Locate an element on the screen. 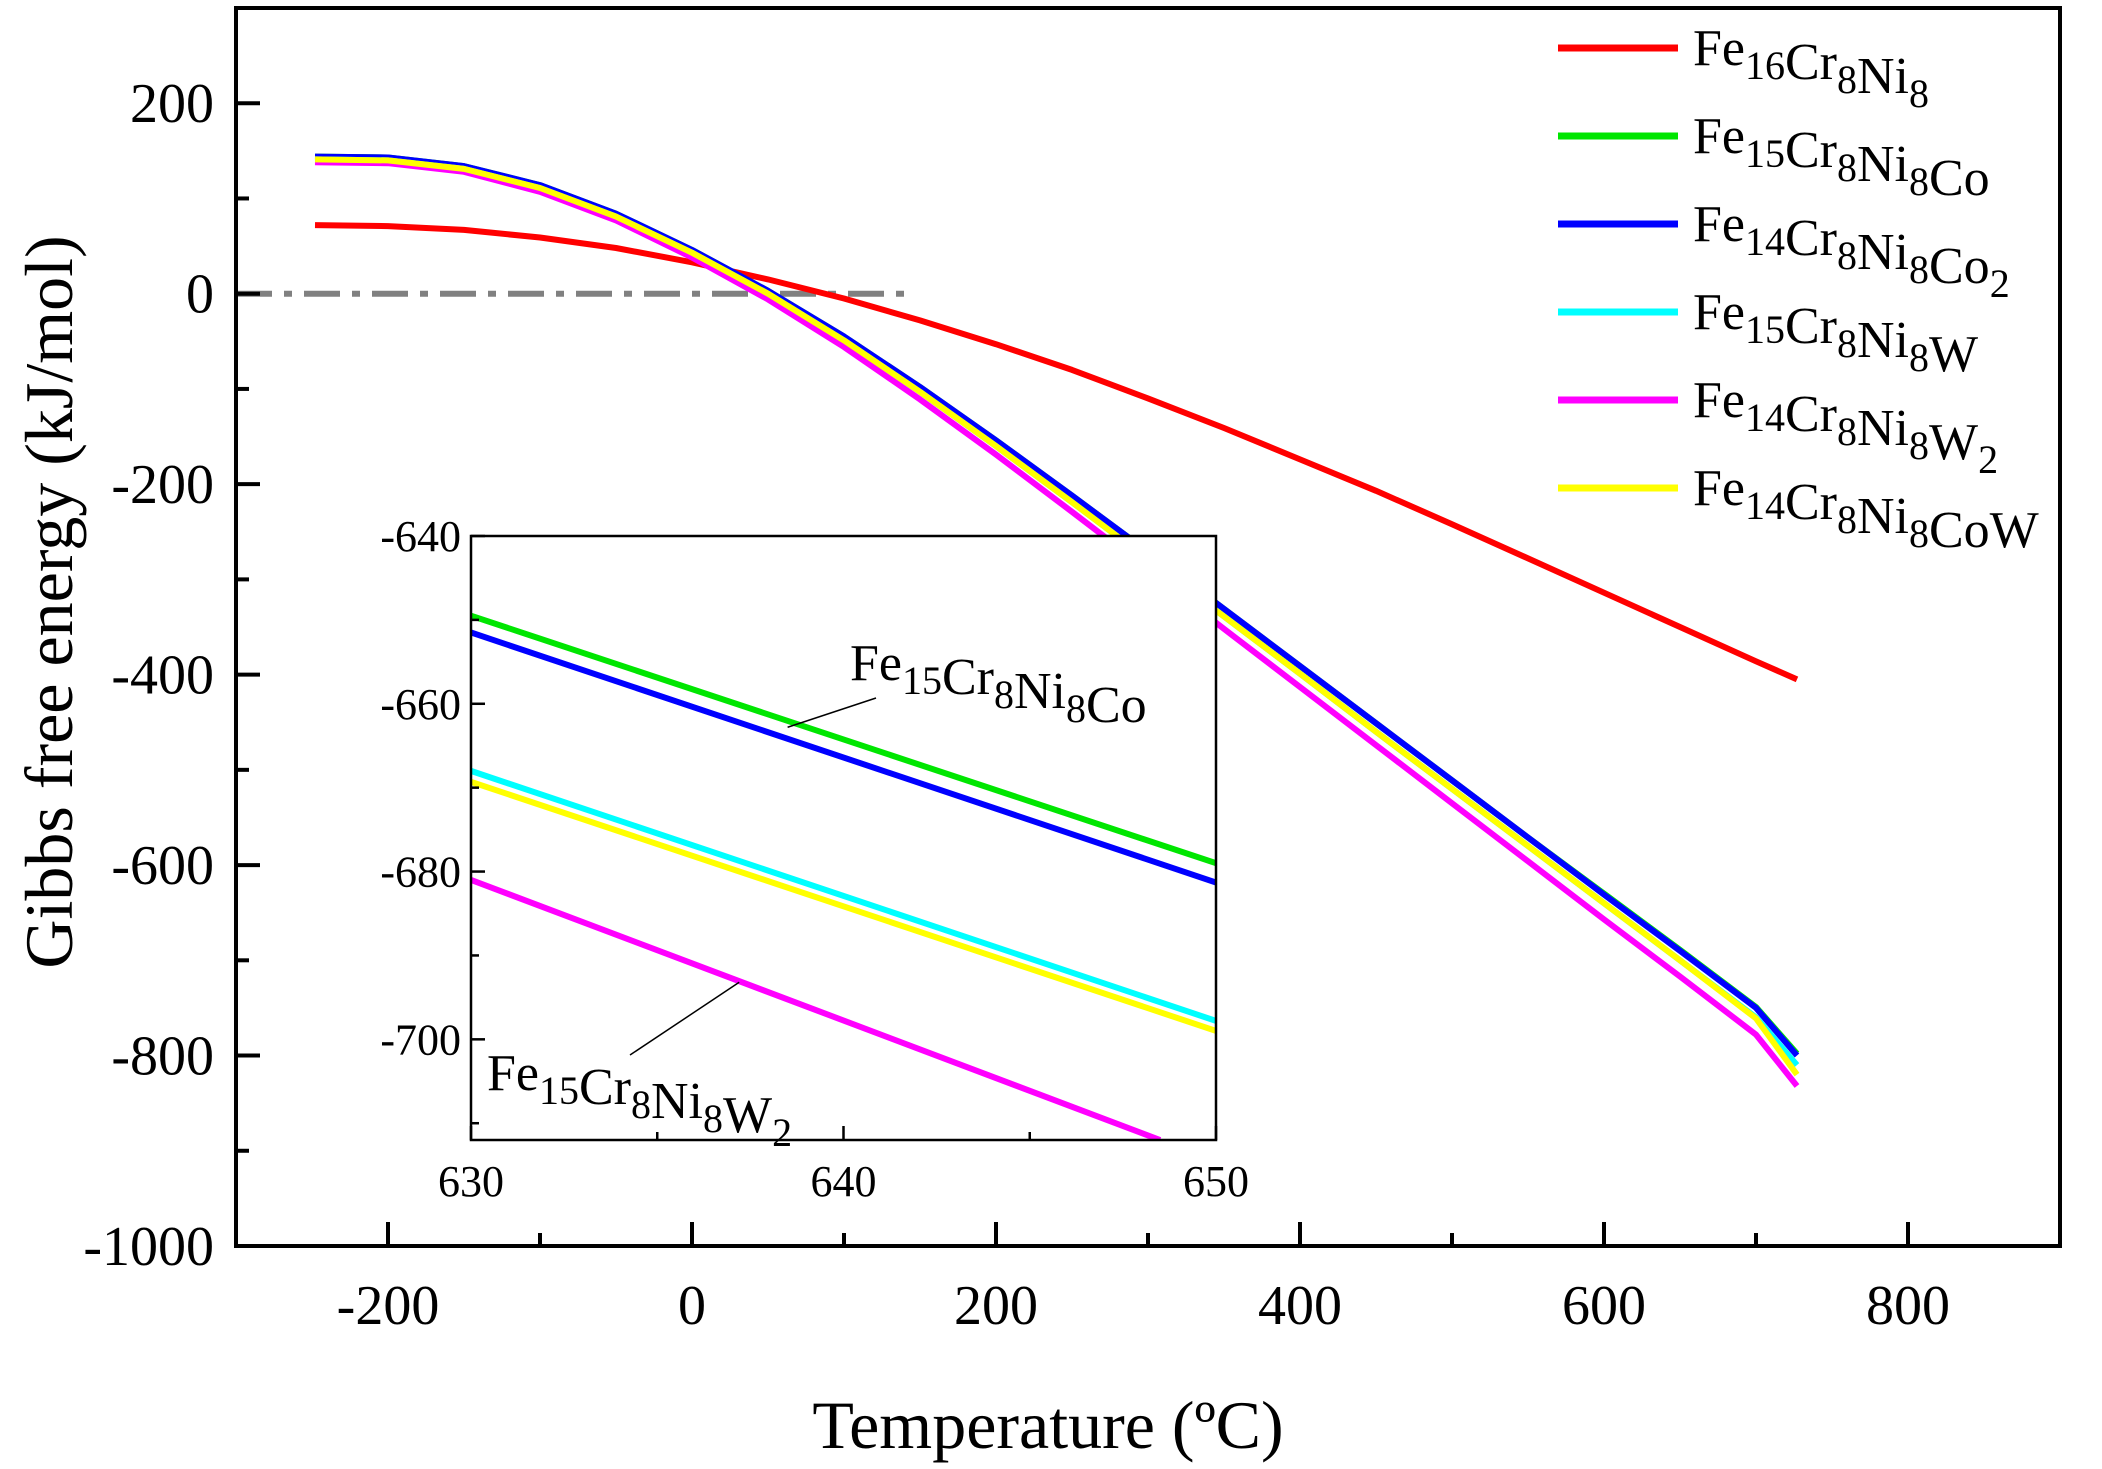 The height and width of the screenshot is (1469, 2102). y-tick-label: -400 is located at coordinates (162, 676).